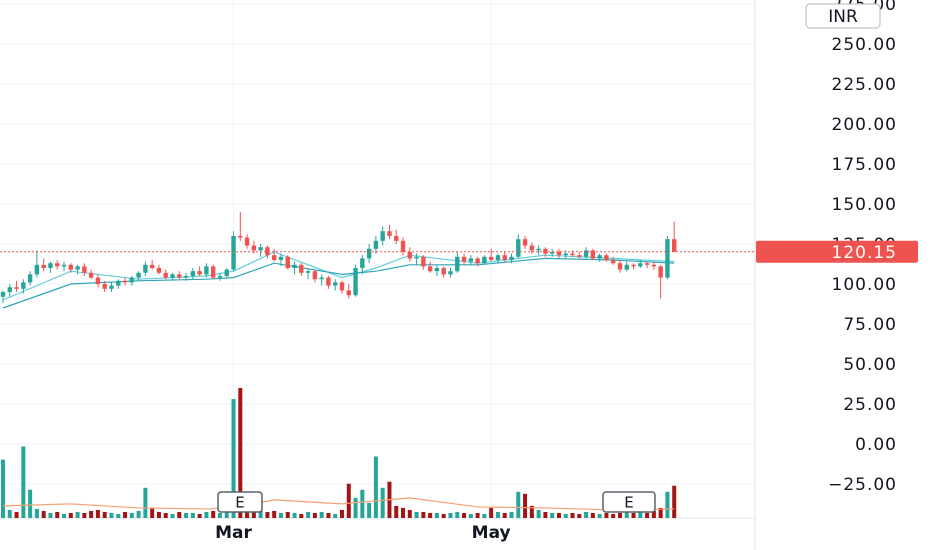 The image size is (932, 550). What do you see at coordinates (864, 85) in the screenshot?
I see `y-tick-label: 225.00` at bounding box center [864, 85].